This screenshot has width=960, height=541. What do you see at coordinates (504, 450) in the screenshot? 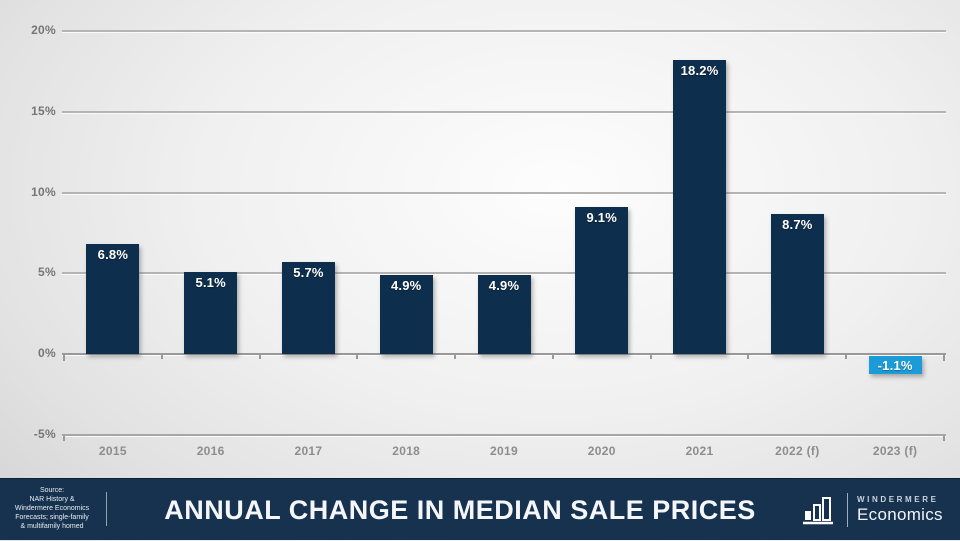
I see `x-axis-label: 2019` at bounding box center [504, 450].